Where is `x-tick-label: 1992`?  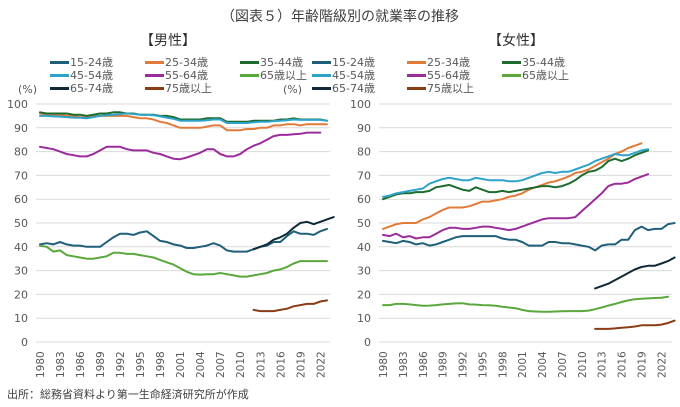
x-tick-label: 1992 is located at coordinates (121, 364).